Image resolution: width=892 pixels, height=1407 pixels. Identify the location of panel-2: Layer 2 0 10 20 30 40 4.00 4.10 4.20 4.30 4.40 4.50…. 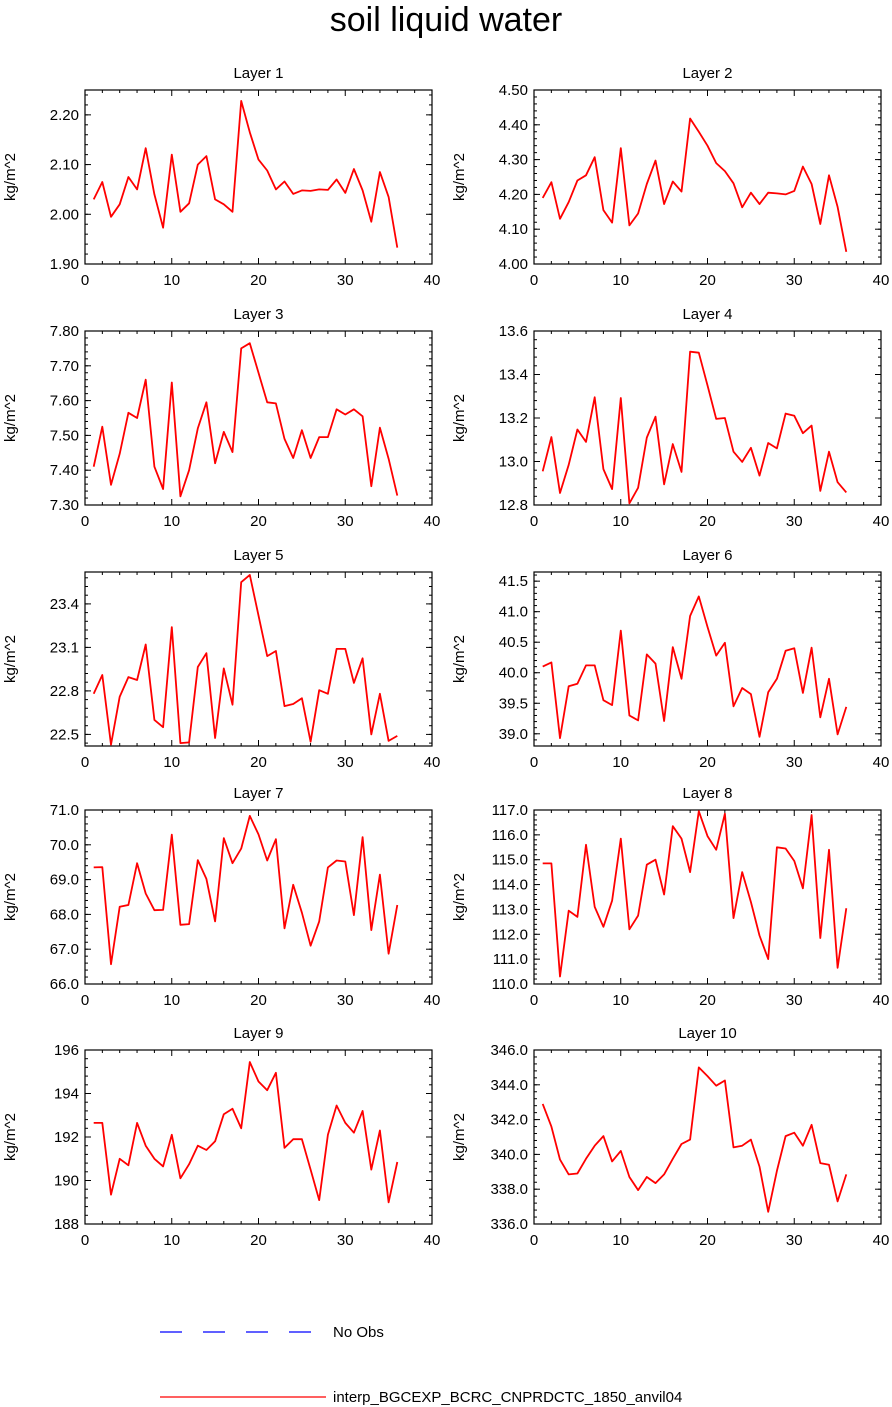
(670, 177).